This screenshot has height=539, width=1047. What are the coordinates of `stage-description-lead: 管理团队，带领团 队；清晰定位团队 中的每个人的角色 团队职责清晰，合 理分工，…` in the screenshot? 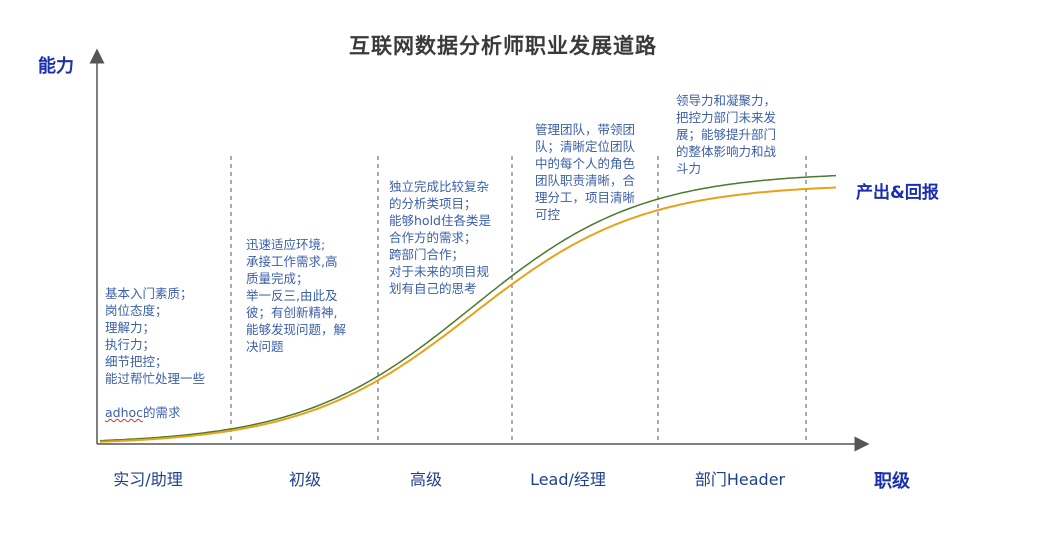 It's located at (585, 172).